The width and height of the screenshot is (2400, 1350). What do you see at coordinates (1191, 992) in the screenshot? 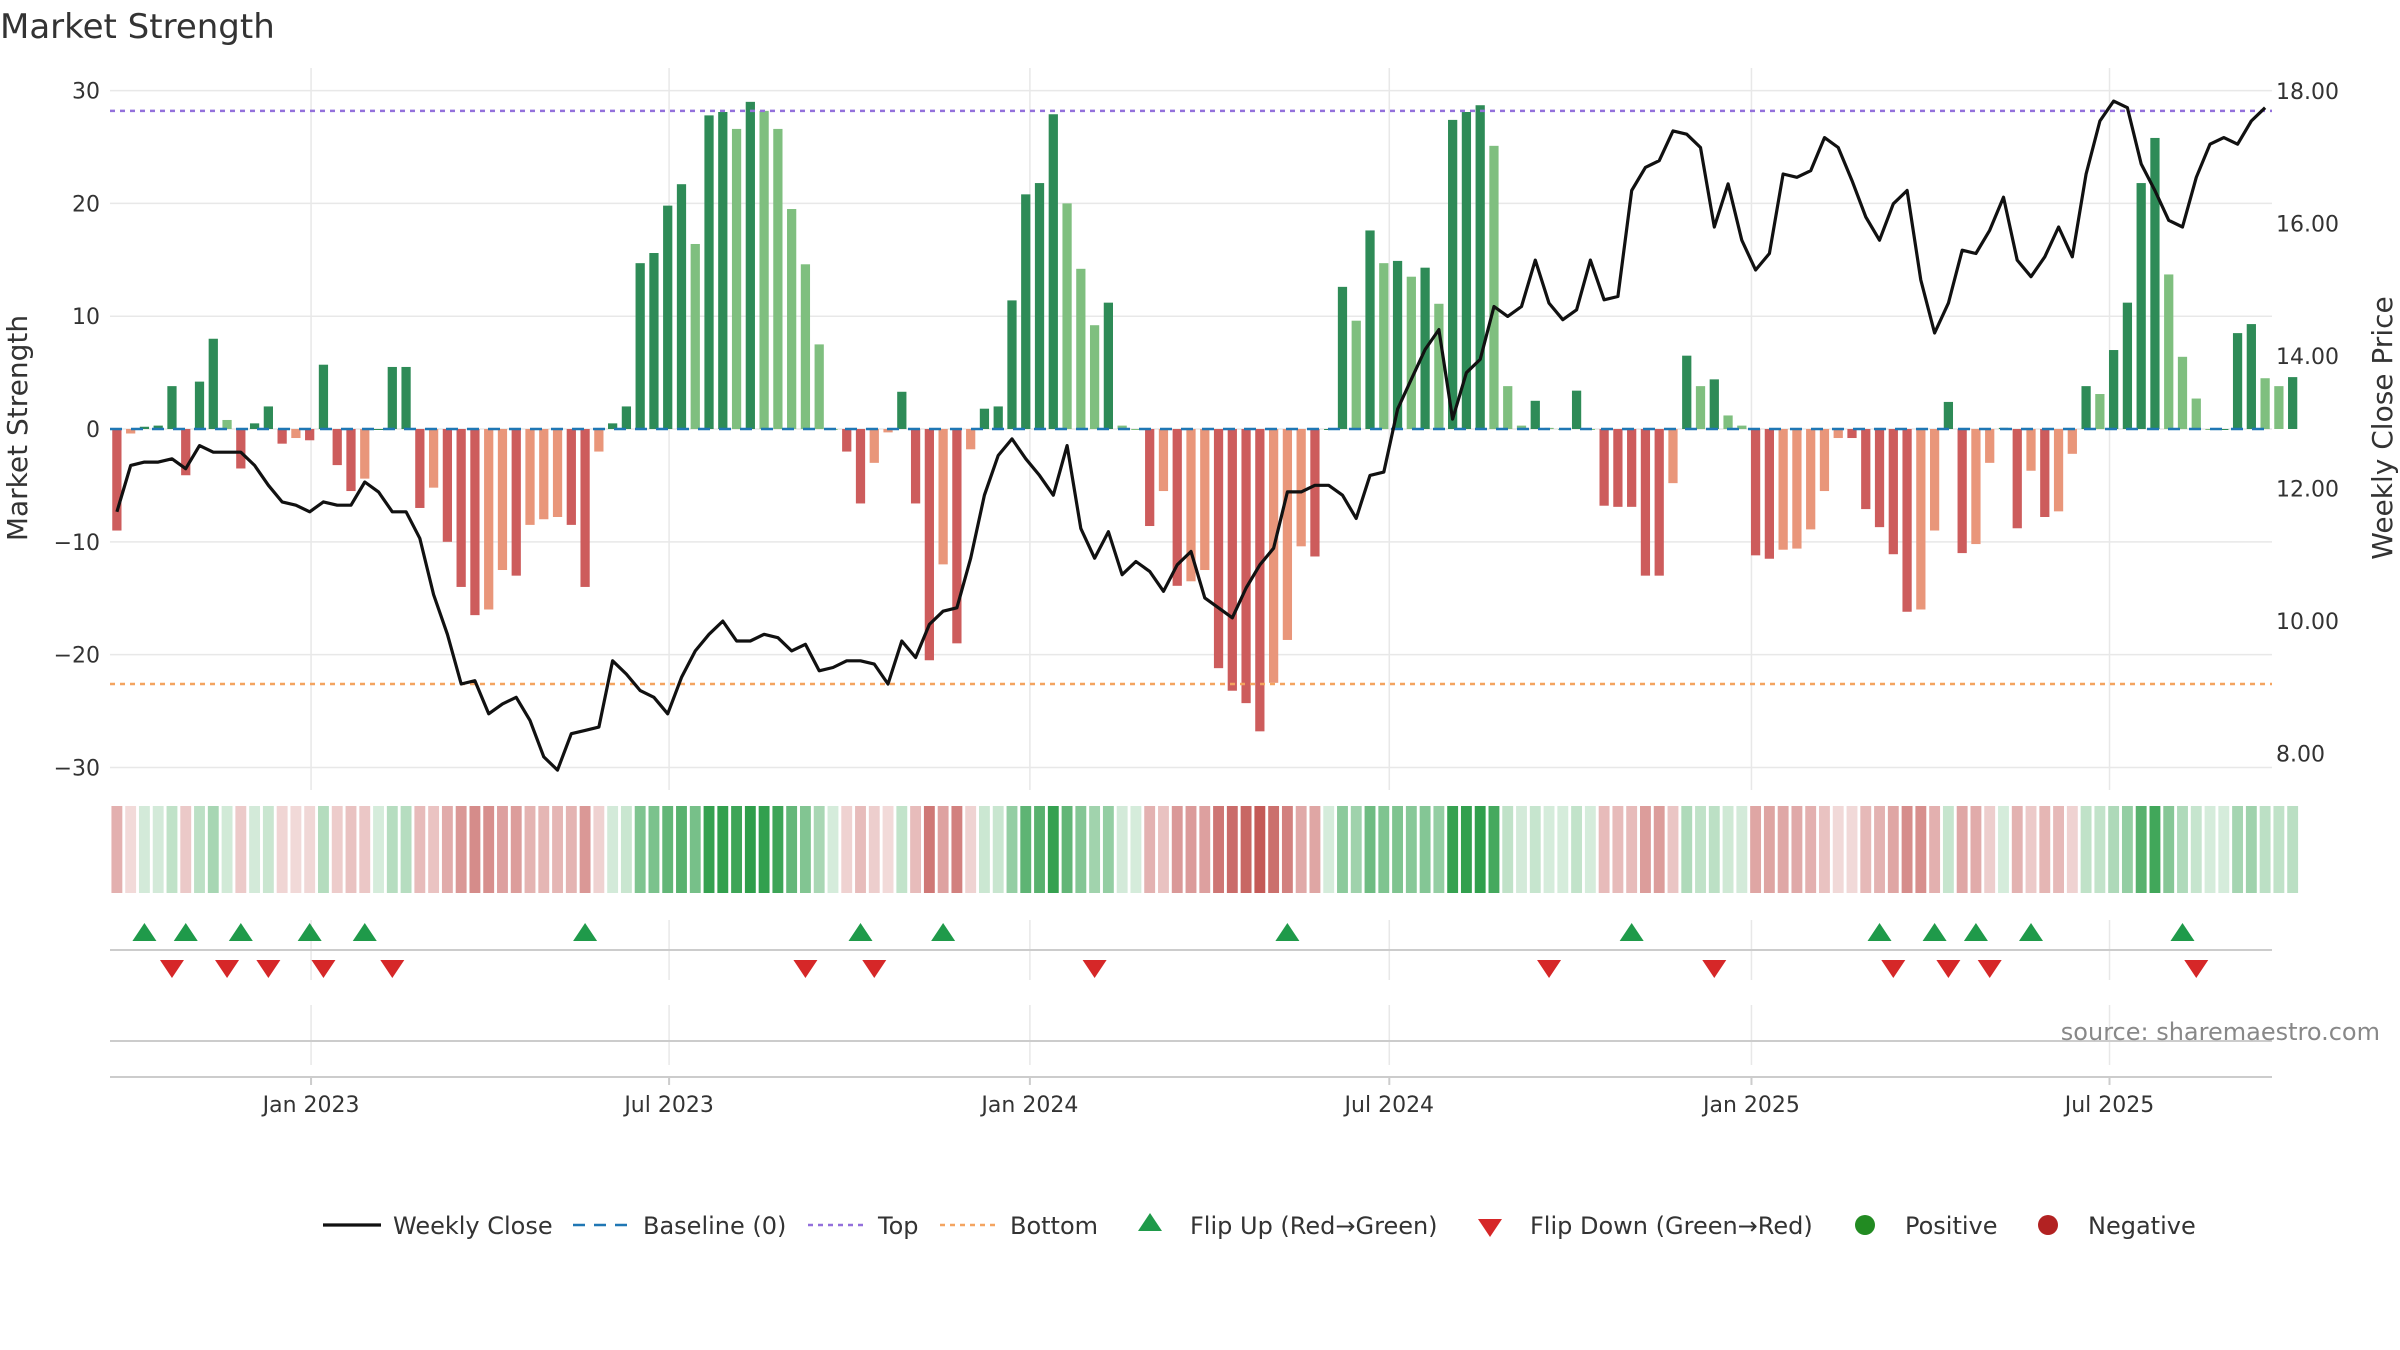
I see `flip-markers-panel` at bounding box center [1191, 992].